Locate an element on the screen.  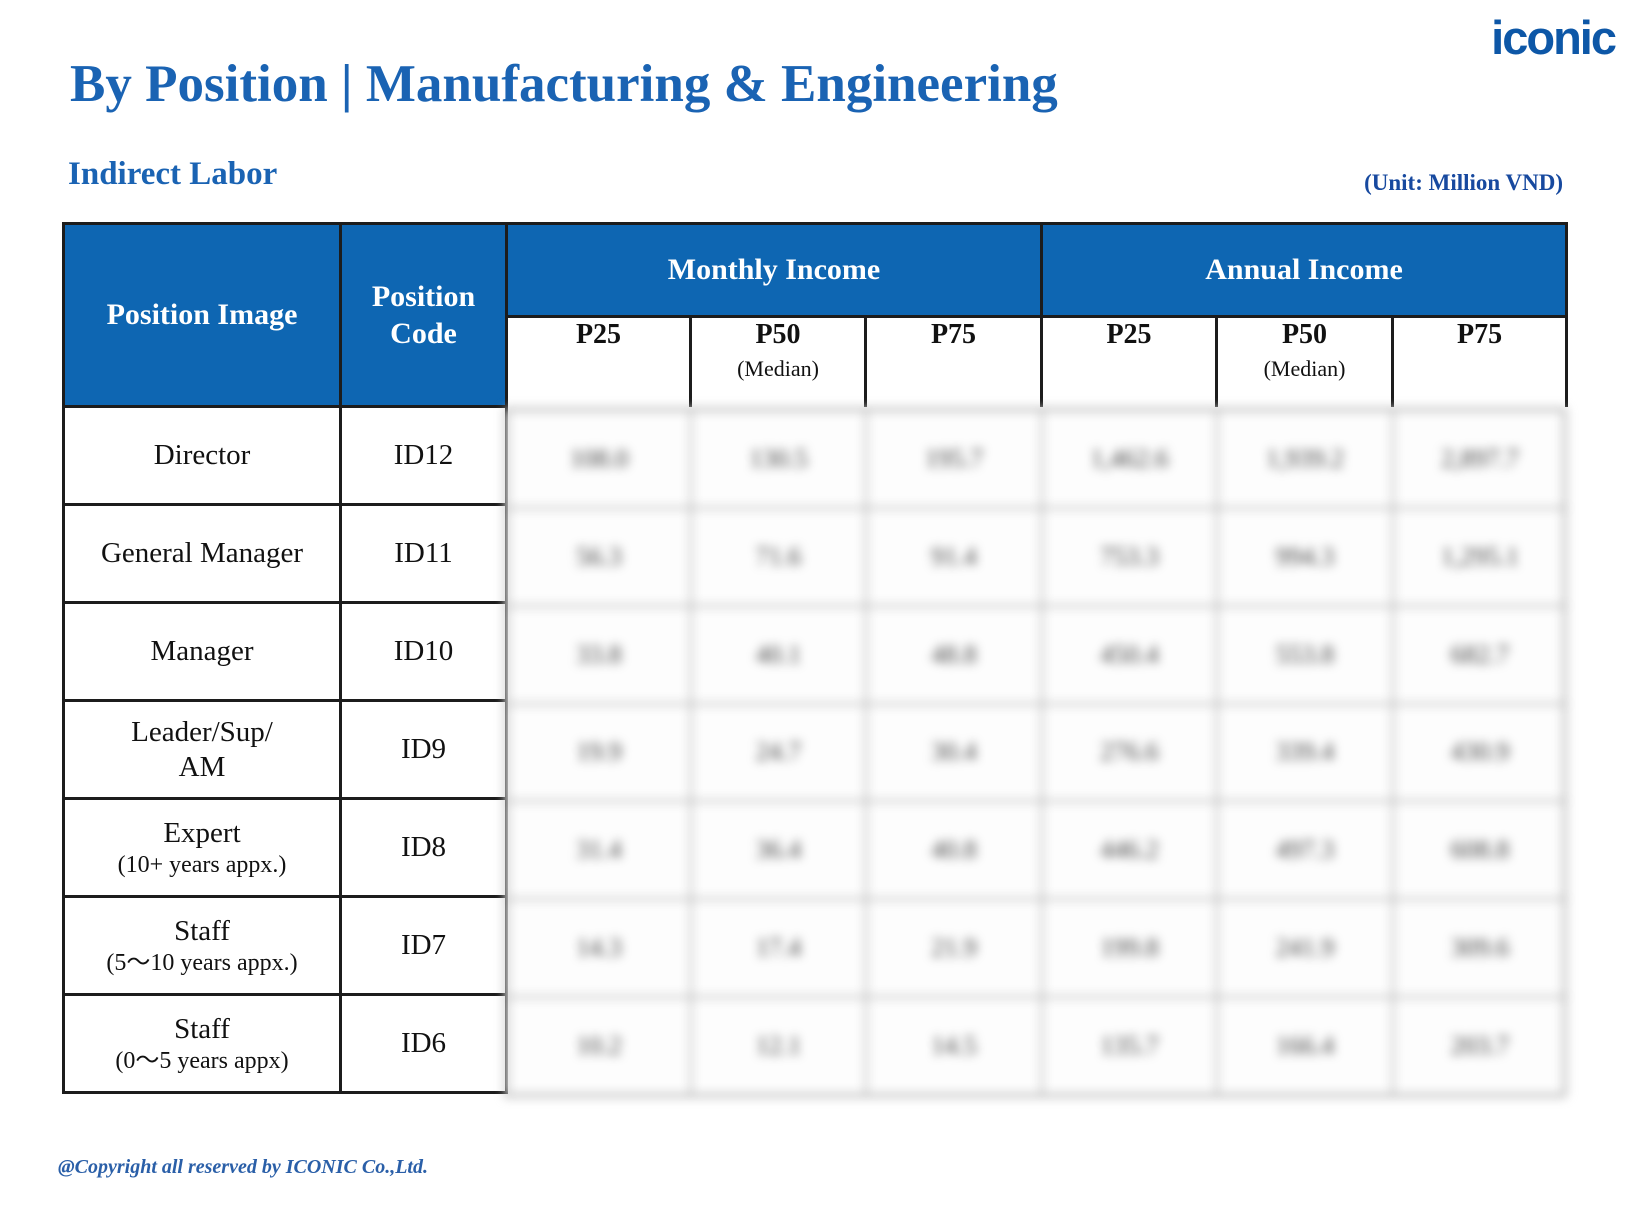
position-label: Director is located at coordinates (202, 455).